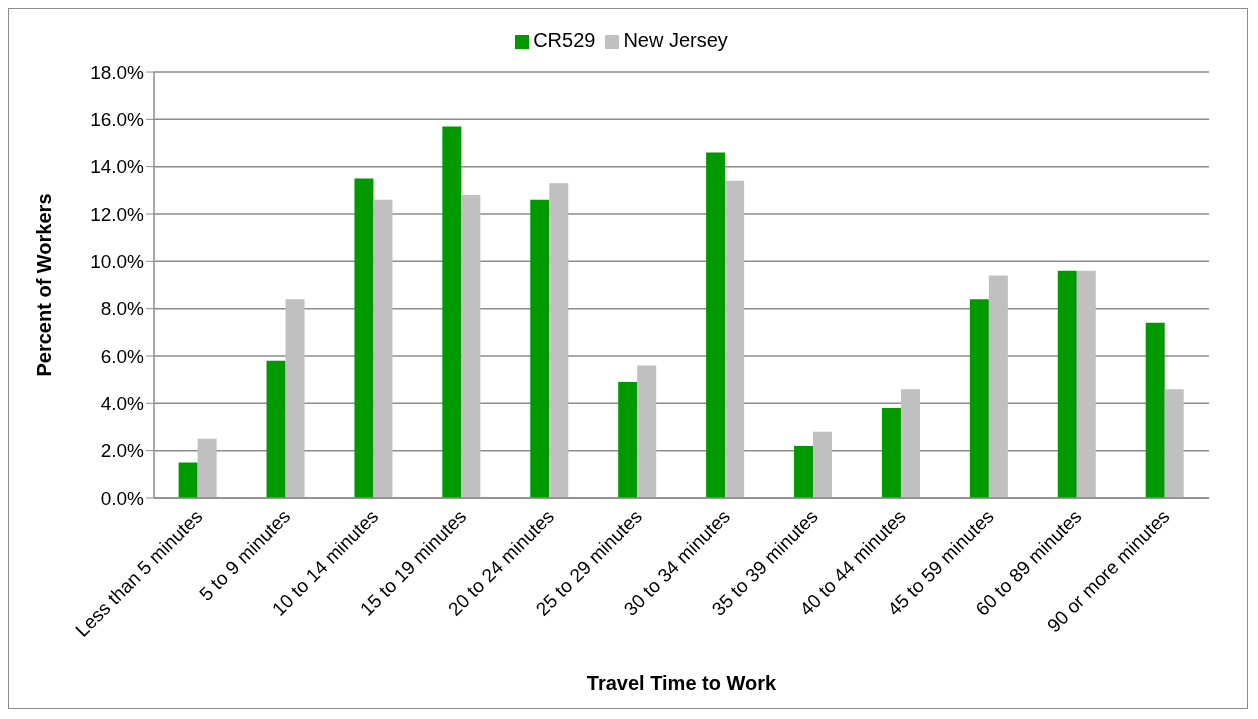 This screenshot has width=1258, height=719. I want to click on y-tick-label: 8.0%, so click(122, 309).